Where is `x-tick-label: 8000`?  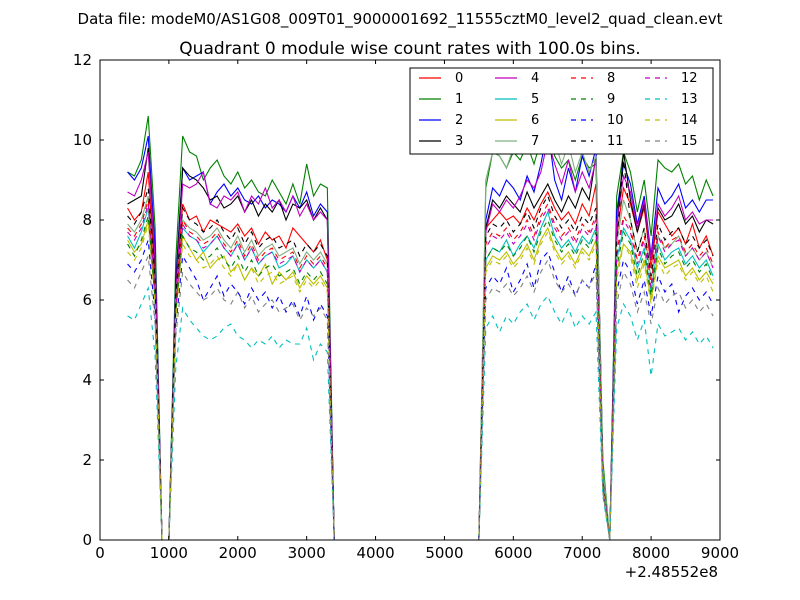 x-tick-label: 8000 is located at coordinates (651, 553).